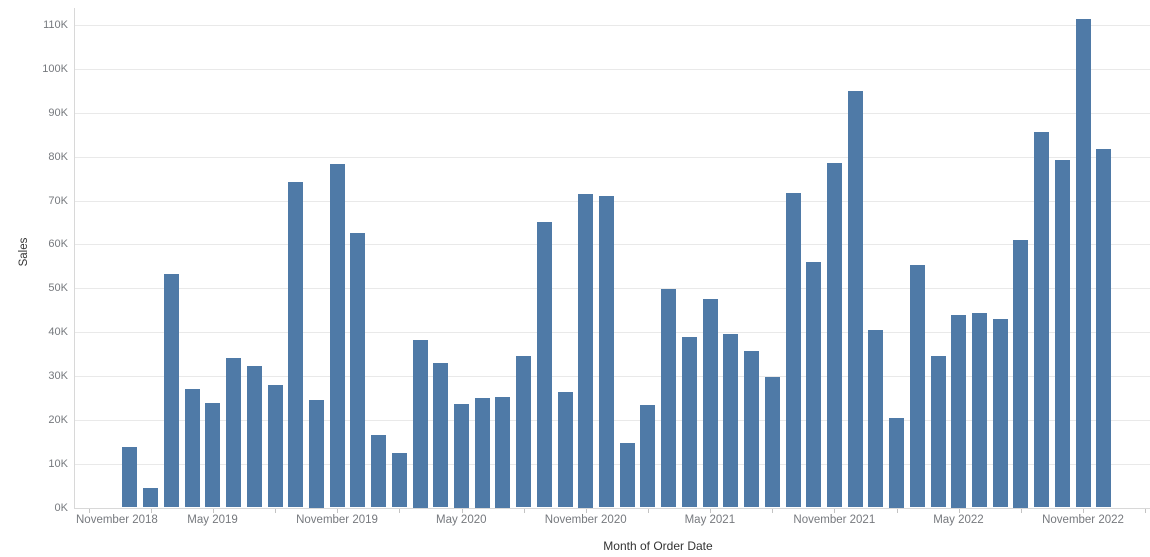 The height and width of the screenshot is (557, 1150). I want to click on x-axis-tick-label: May 2019, so click(212, 520).